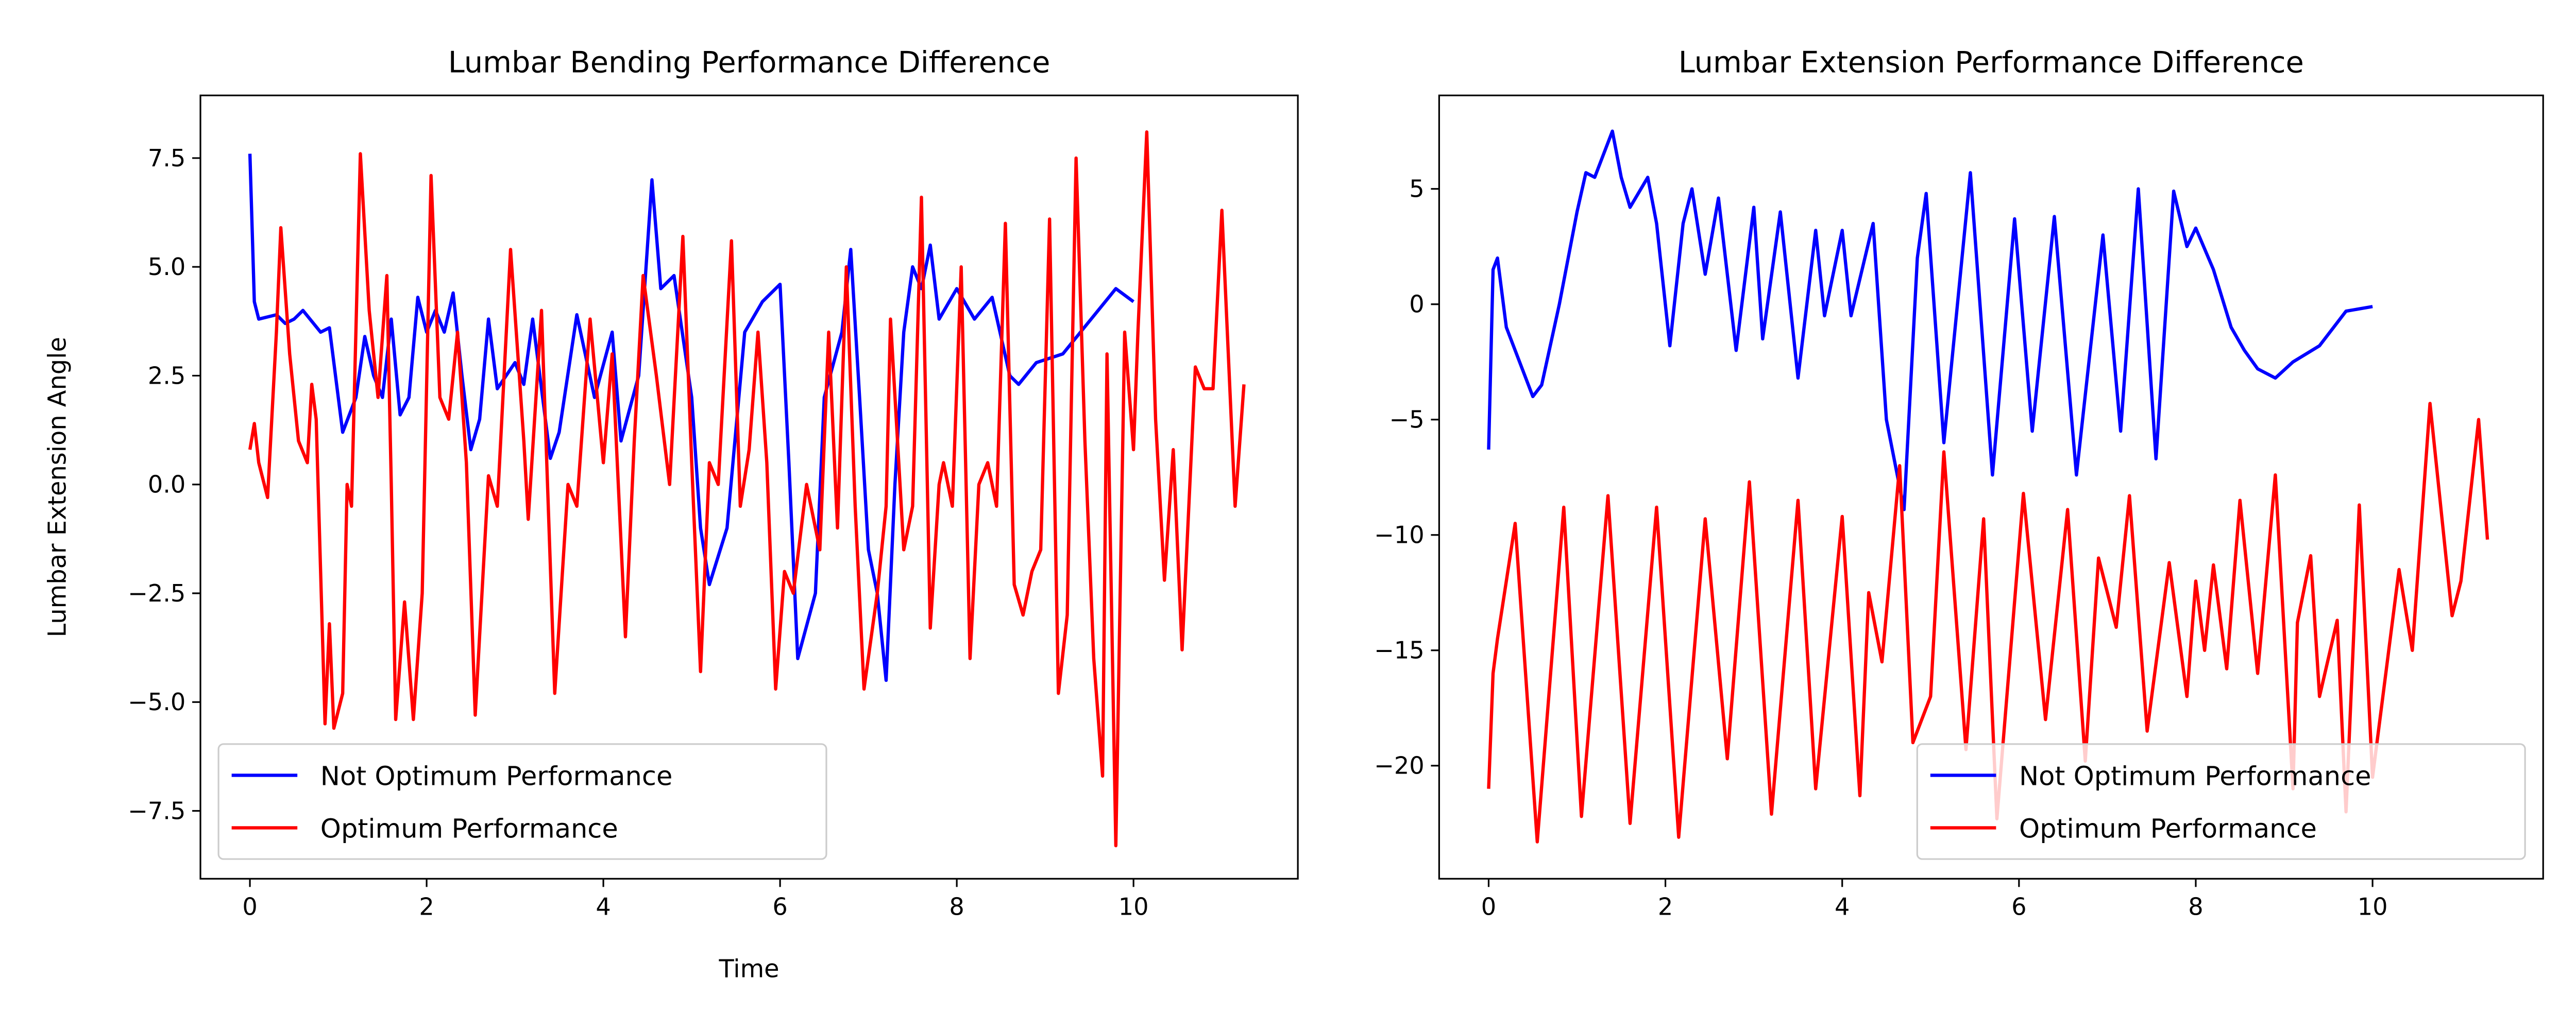  What do you see at coordinates (1399, 766) in the screenshot?
I see `y-tick-label: −20` at bounding box center [1399, 766].